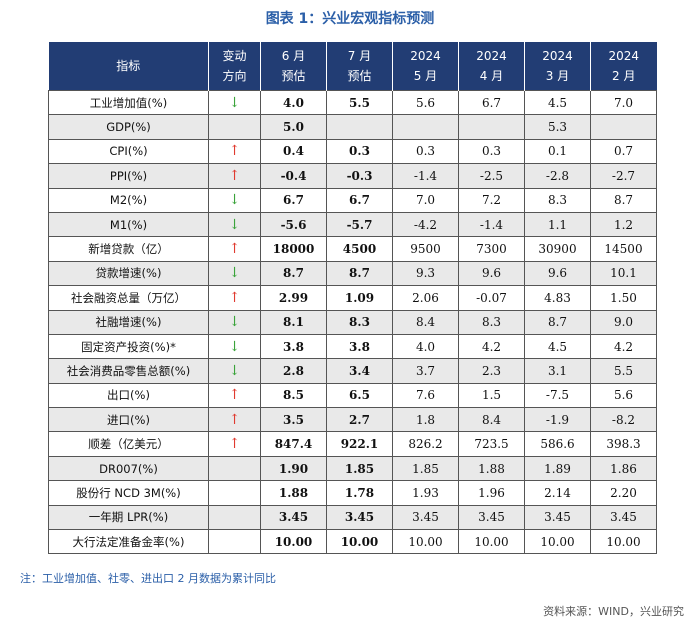  What do you see at coordinates (359, 66) in the screenshot?
I see `header-jul-forecast: 7 月预估` at bounding box center [359, 66].